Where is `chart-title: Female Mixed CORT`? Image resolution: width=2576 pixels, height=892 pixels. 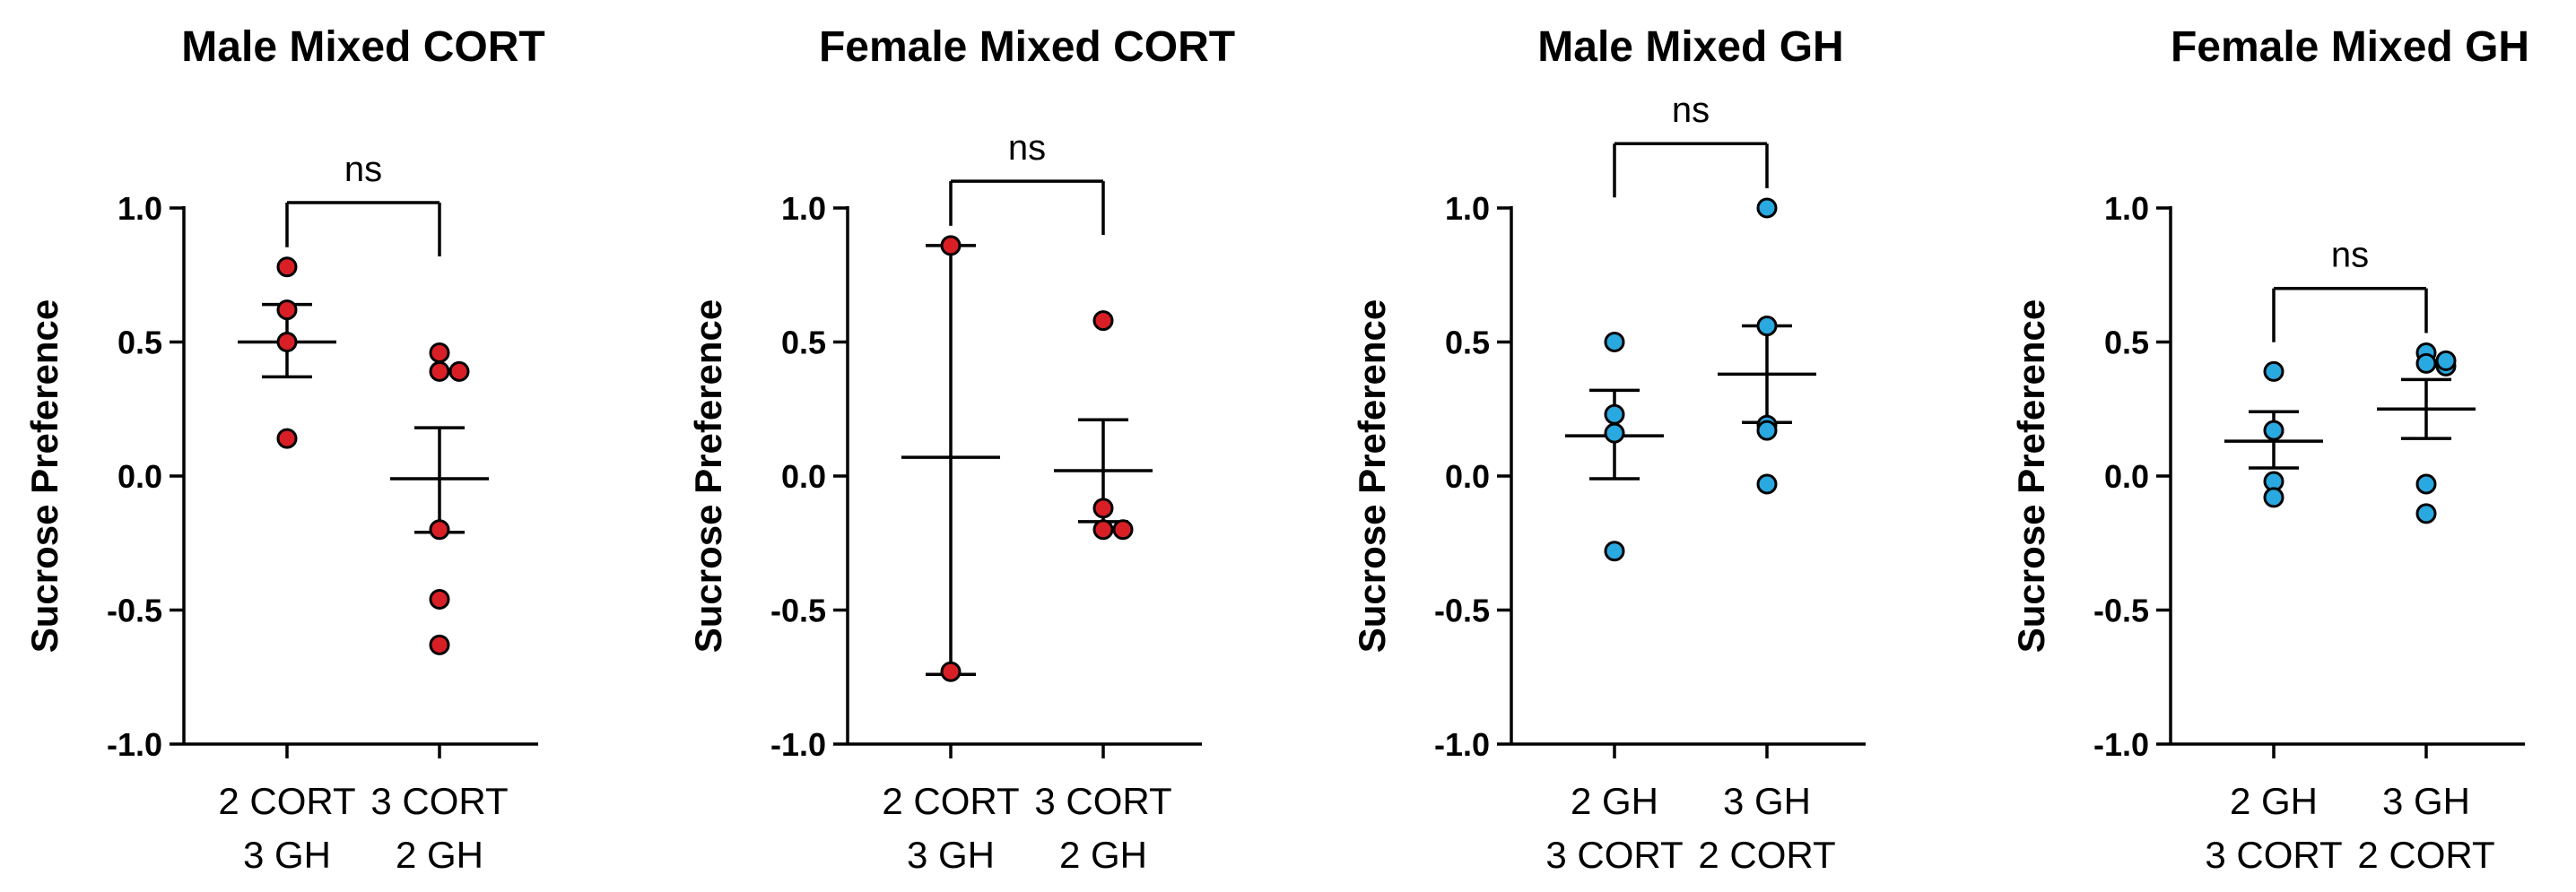
chart-title: Female Mixed CORT is located at coordinates (1027, 47).